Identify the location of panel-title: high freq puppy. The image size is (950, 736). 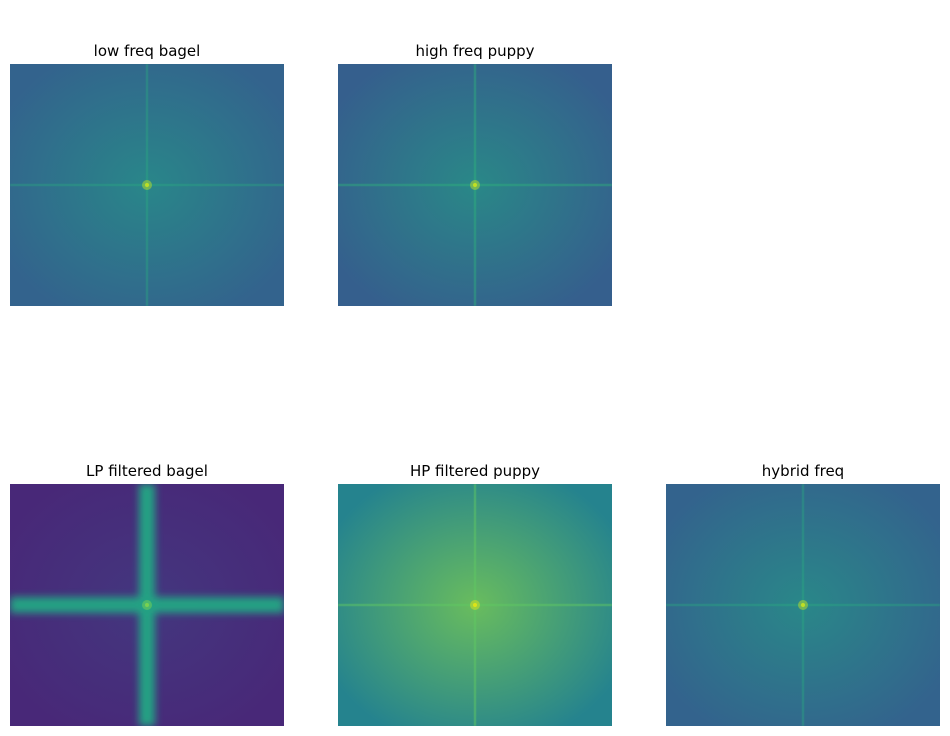
(475, 51).